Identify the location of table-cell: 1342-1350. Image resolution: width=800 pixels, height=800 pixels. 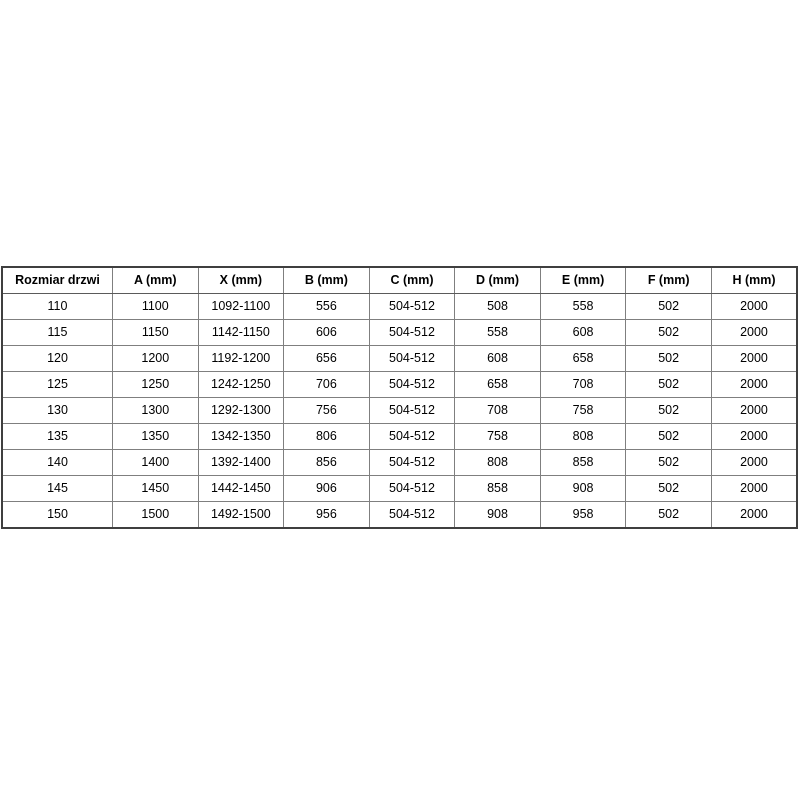
(241, 436).